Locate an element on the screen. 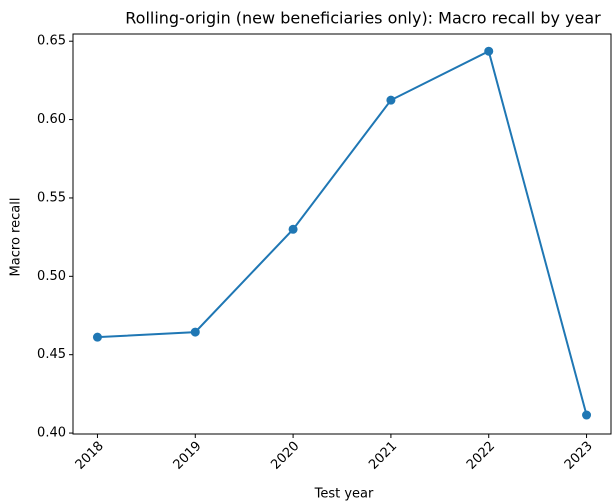 The height and width of the screenshot is (504, 612). x-tick-label: 2019 is located at coordinates (188, 456).